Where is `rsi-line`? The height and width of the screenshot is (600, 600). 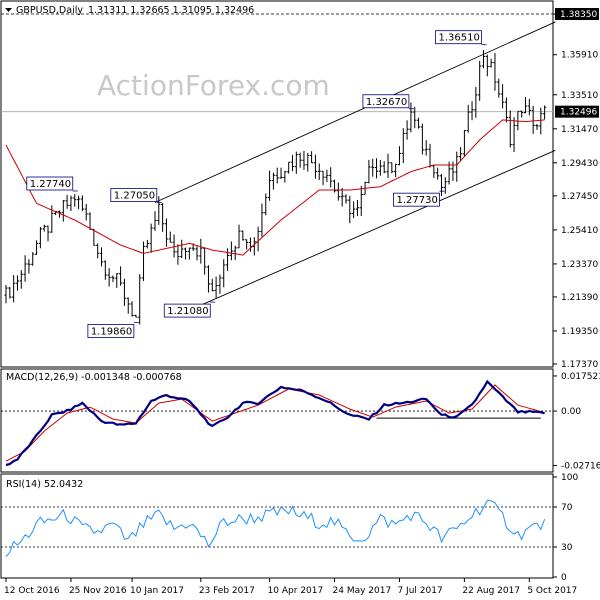 rsi-line is located at coordinates (275, 528).